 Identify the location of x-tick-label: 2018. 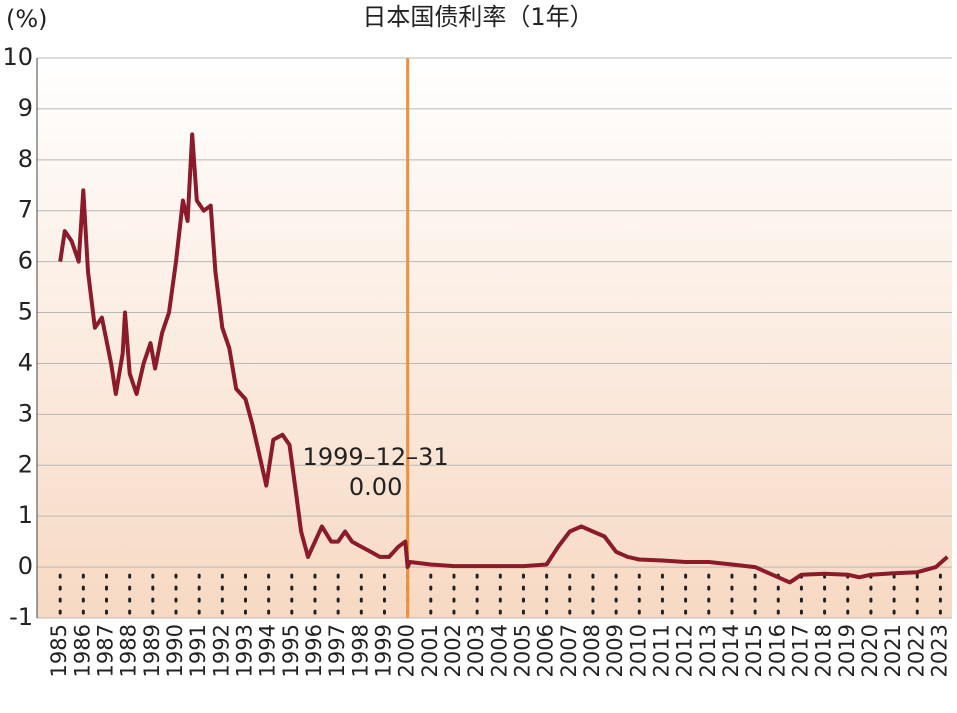
(824, 650).